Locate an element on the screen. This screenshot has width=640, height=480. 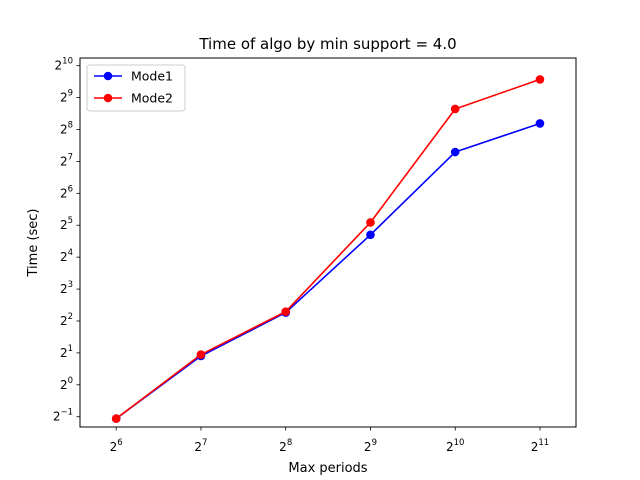
y-tick-label: 210 is located at coordinates (64, 65).